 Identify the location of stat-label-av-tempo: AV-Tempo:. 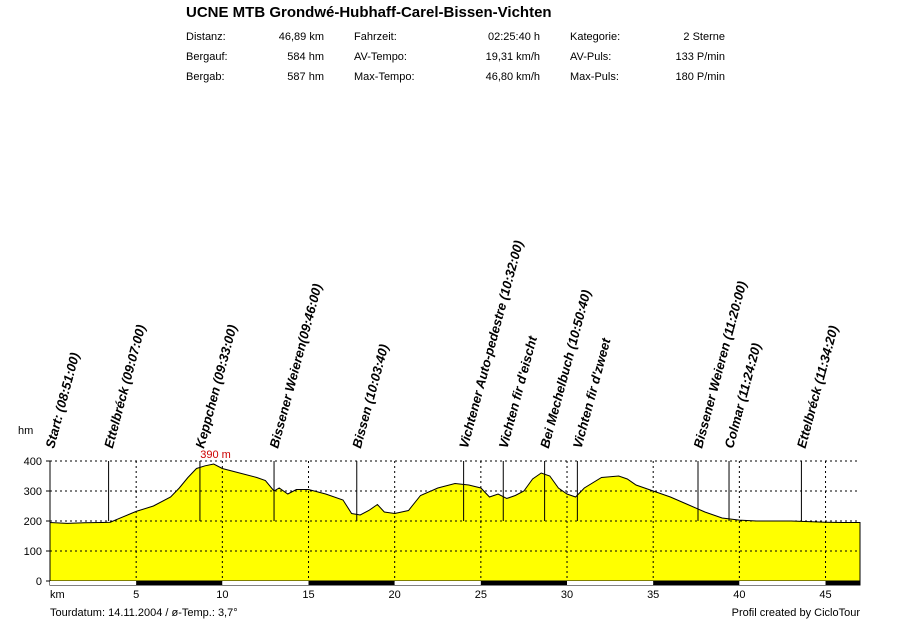
(380, 57).